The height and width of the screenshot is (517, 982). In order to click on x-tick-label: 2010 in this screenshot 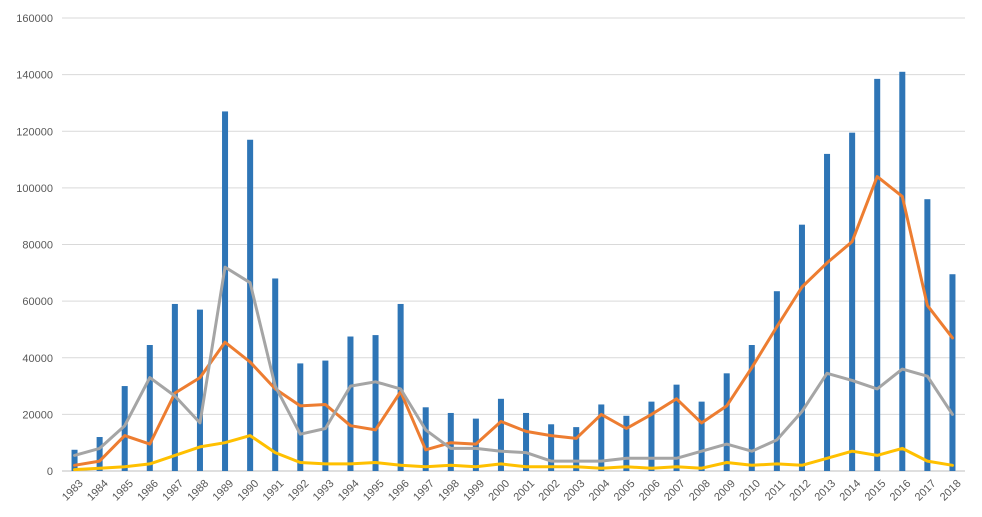, I will do `click(750, 491)`.